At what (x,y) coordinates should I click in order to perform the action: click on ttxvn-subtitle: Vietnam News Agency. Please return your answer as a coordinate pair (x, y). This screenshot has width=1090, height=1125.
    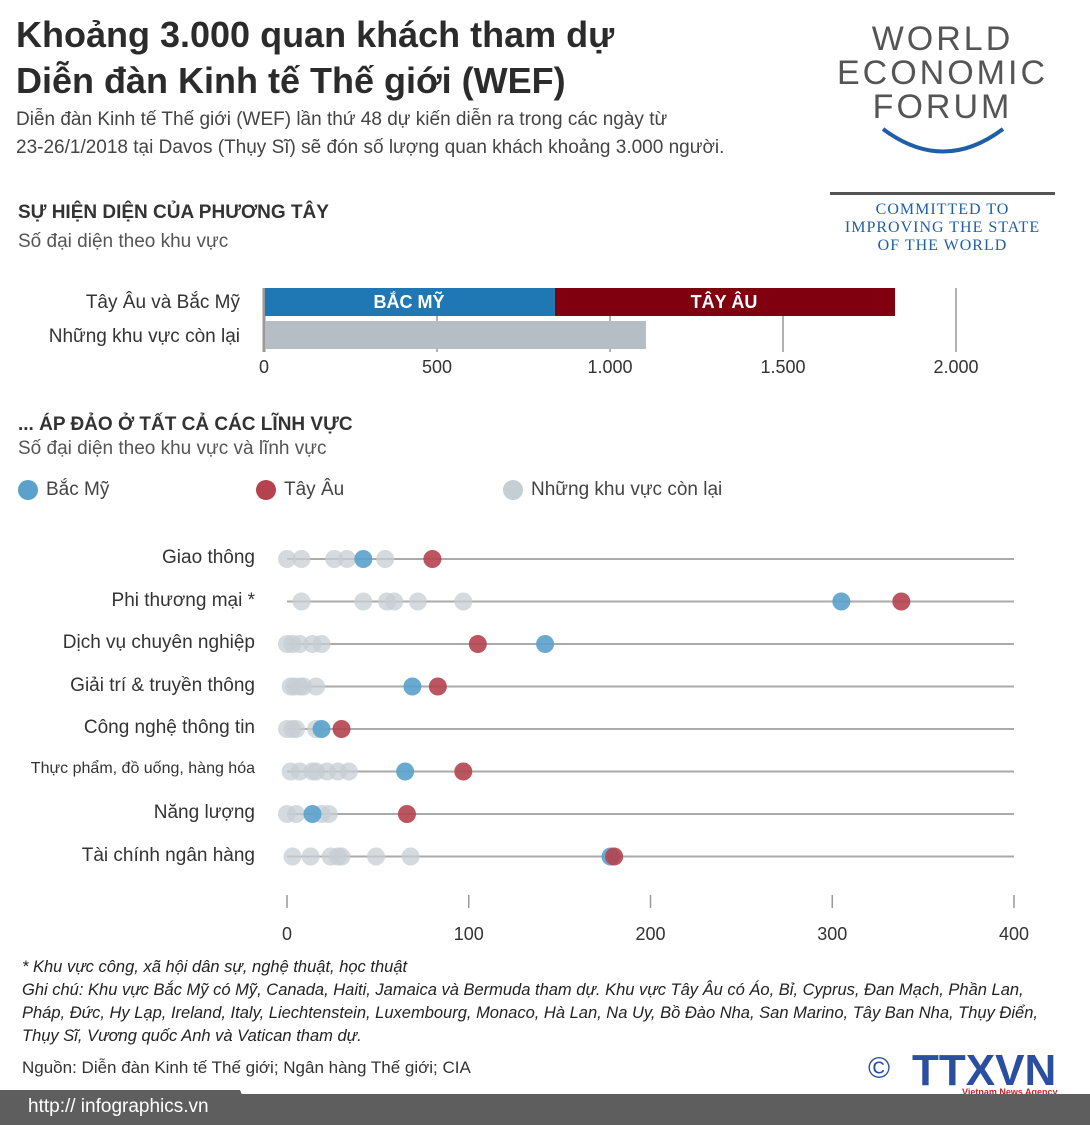
    Looking at the image, I should click on (1010, 1092).